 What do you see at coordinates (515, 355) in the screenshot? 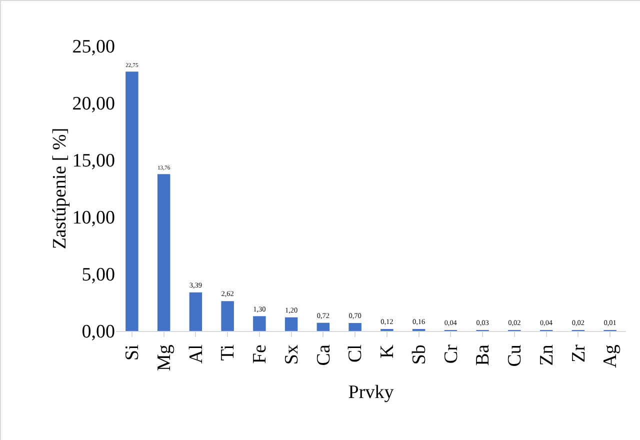
I see `x-tick-label: Cu` at bounding box center [515, 355].